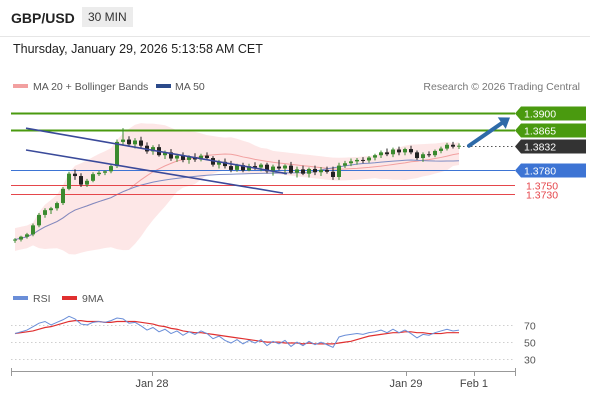 This screenshot has height=400, width=590. What do you see at coordinates (190, 87) in the screenshot?
I see `ma50-legend-label: MA 50` at bounding box center [190, 87].